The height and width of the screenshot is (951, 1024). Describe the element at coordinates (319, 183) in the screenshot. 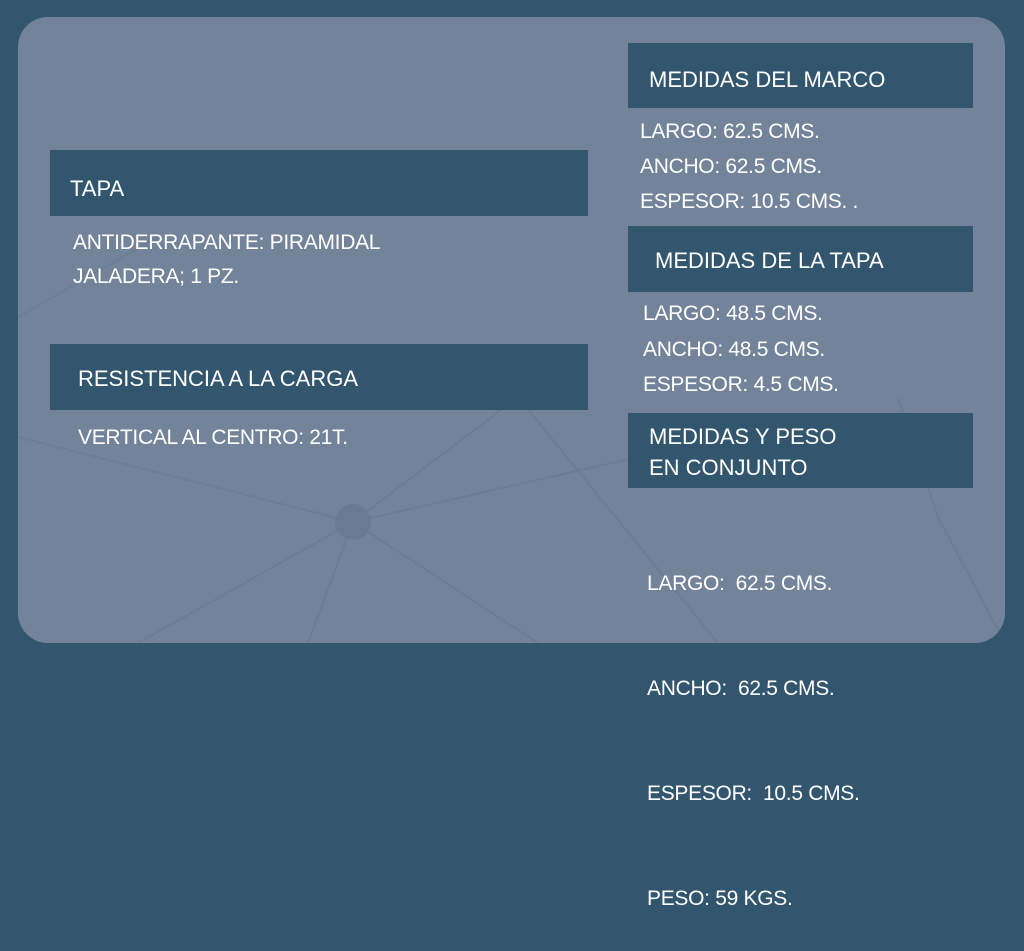

I see `tapa-header: TAPA` at that location.